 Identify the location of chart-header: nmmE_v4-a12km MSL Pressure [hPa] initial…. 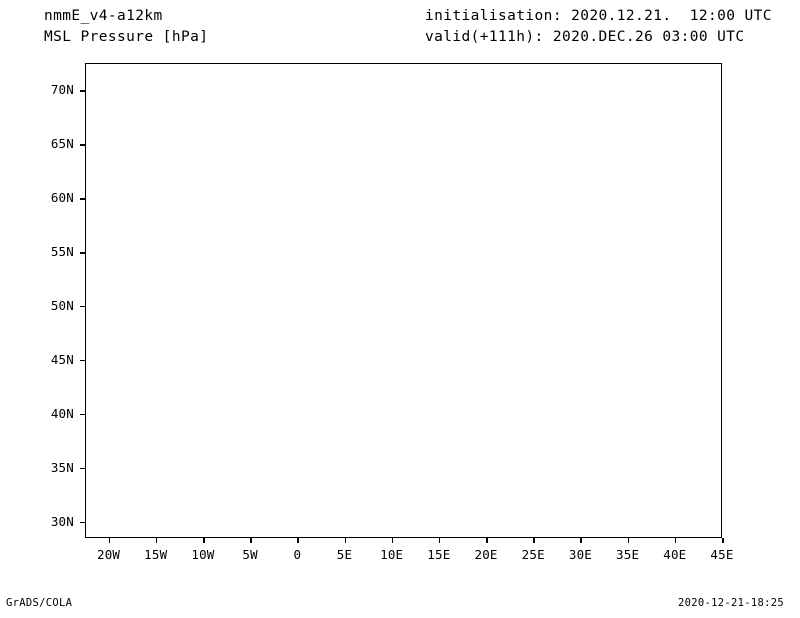
(400, 28).